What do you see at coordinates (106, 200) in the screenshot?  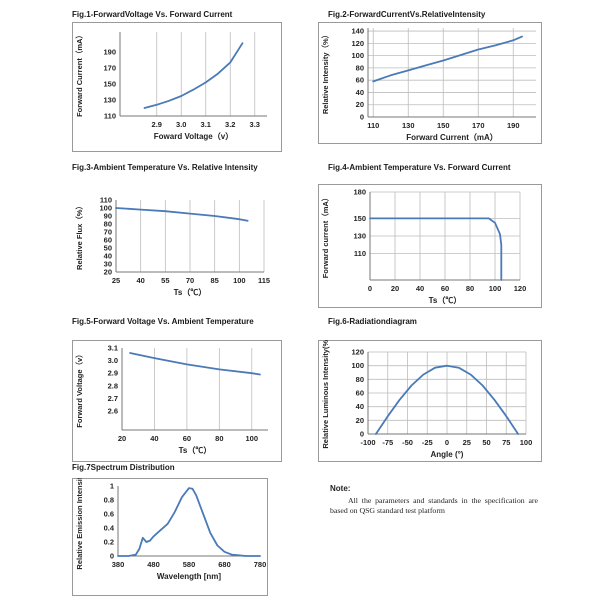 I see `fig3-ytick-9: 110` at bounding box center [106, 200].